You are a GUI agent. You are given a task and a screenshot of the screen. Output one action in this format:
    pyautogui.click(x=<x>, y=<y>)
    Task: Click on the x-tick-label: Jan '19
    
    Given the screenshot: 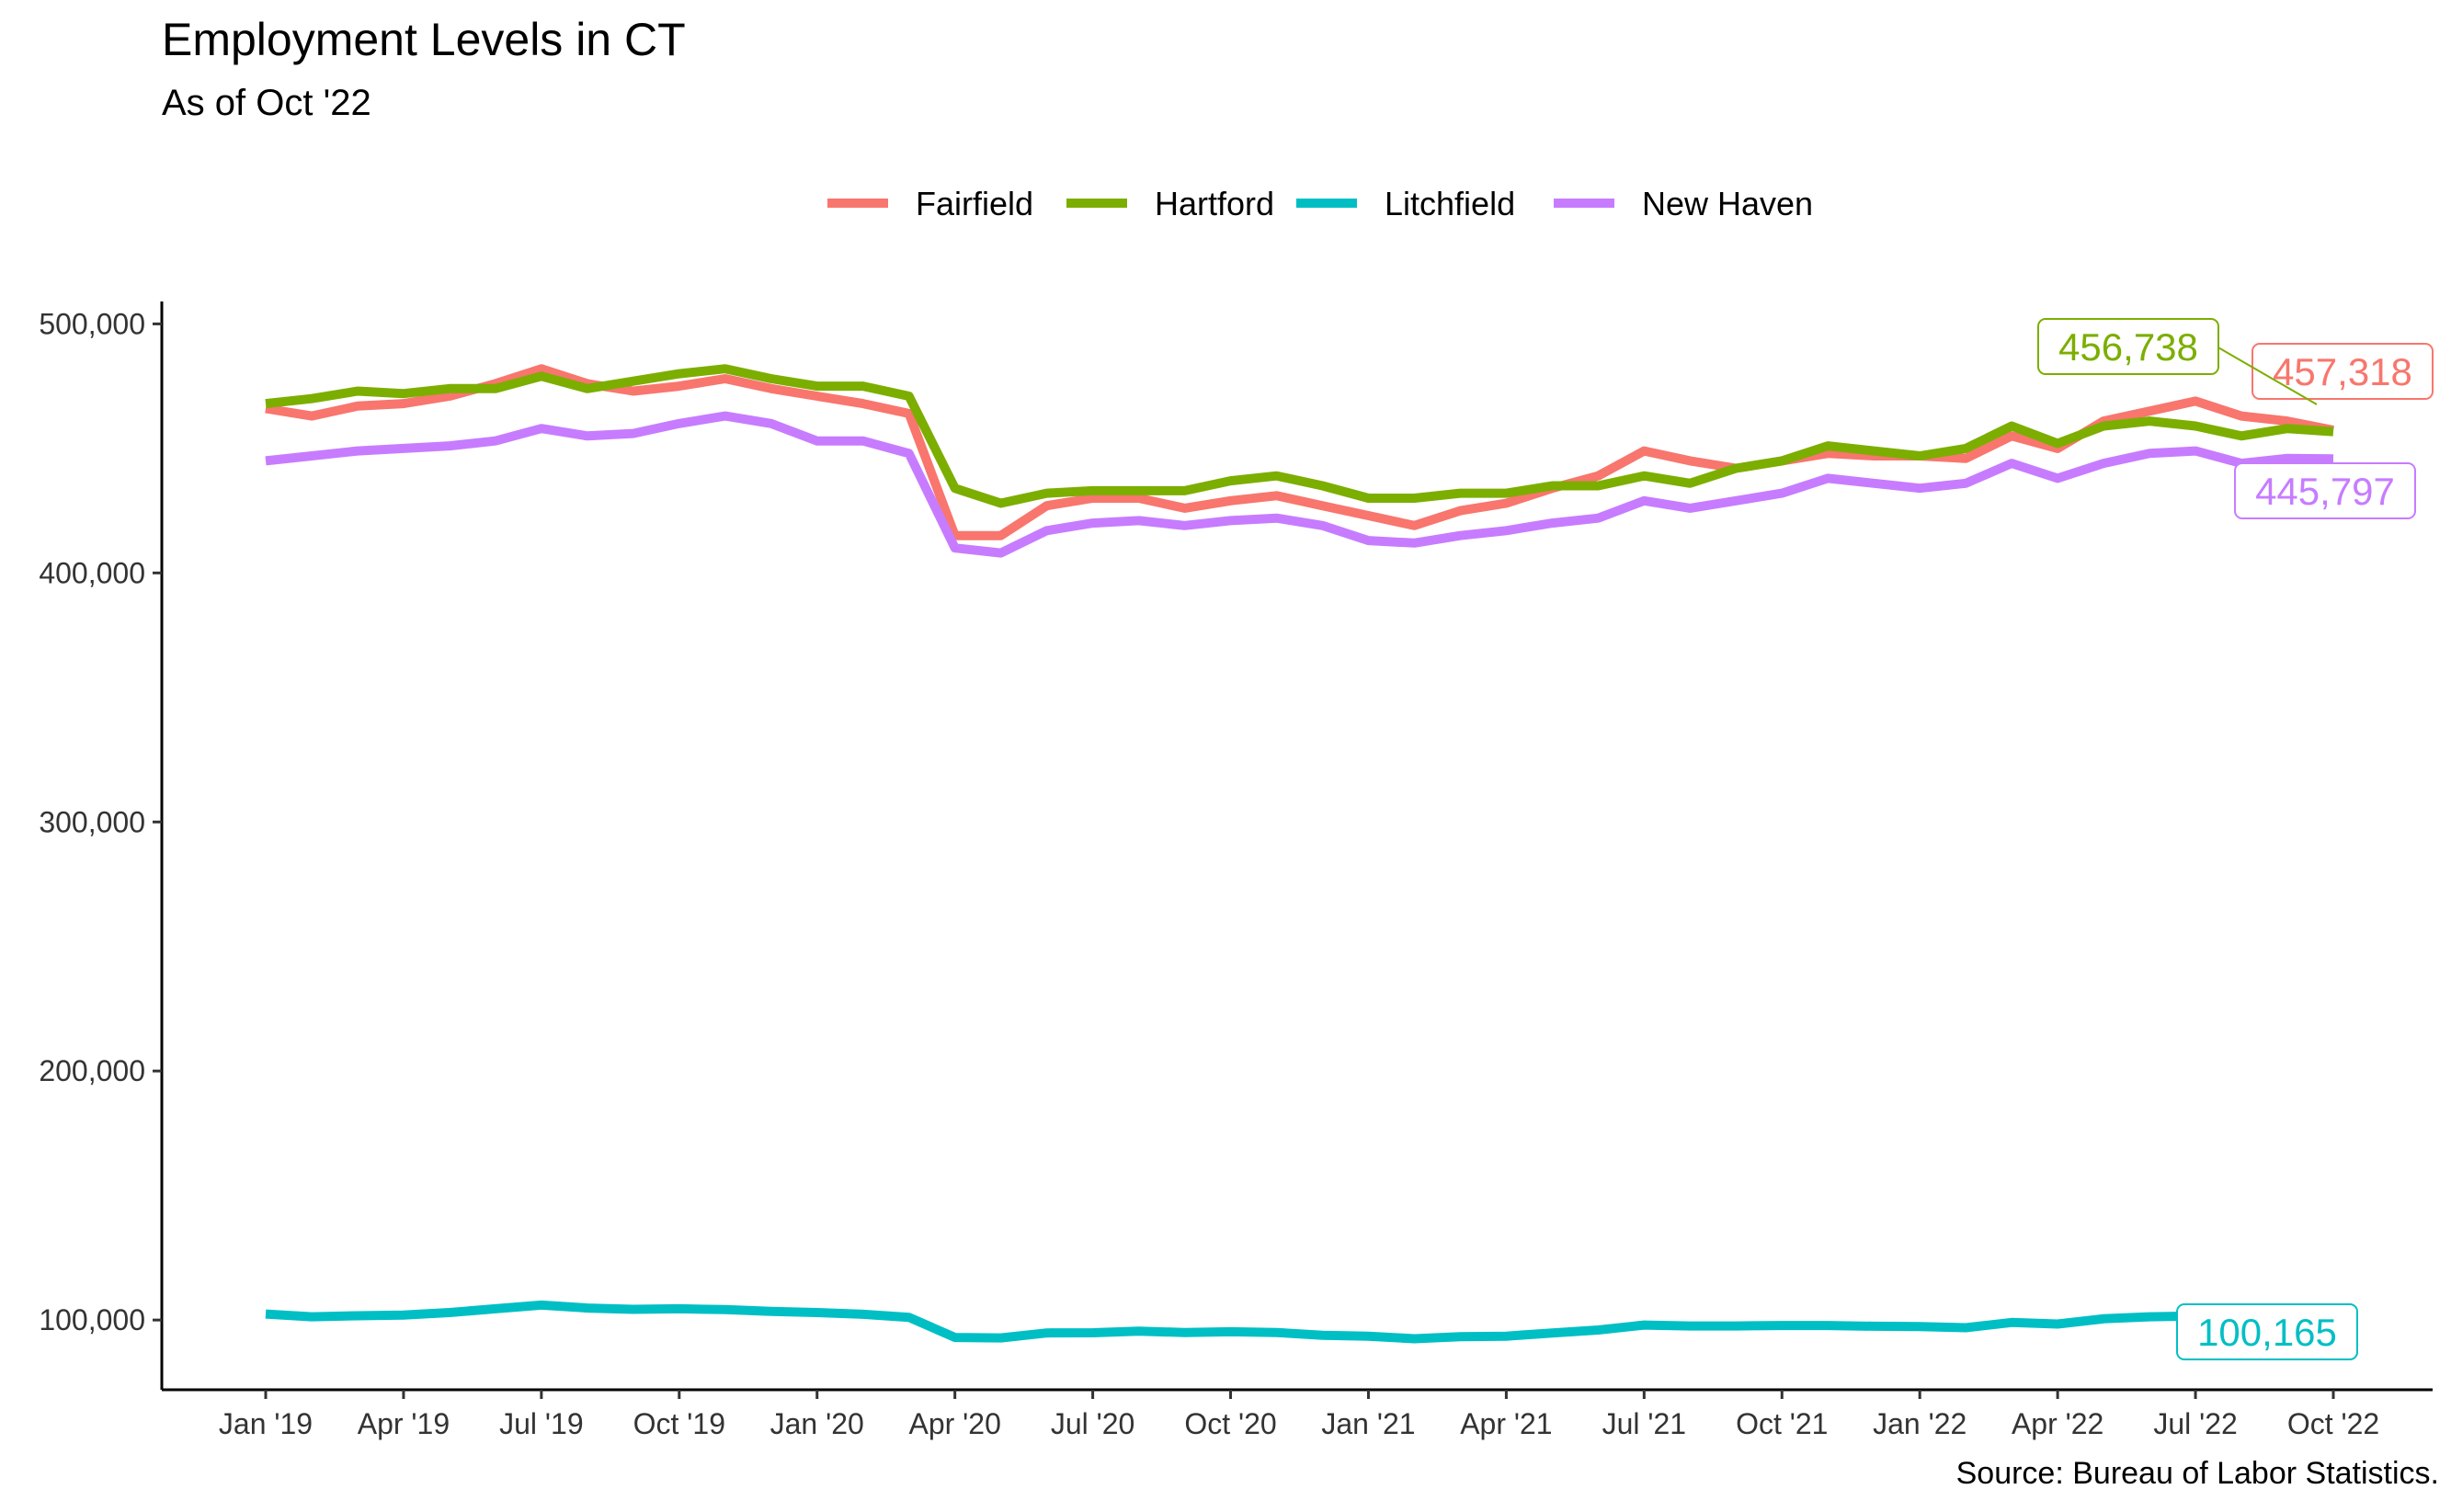 What is the action you would take?
    pyautogui.click(x=266, y=1423)
    